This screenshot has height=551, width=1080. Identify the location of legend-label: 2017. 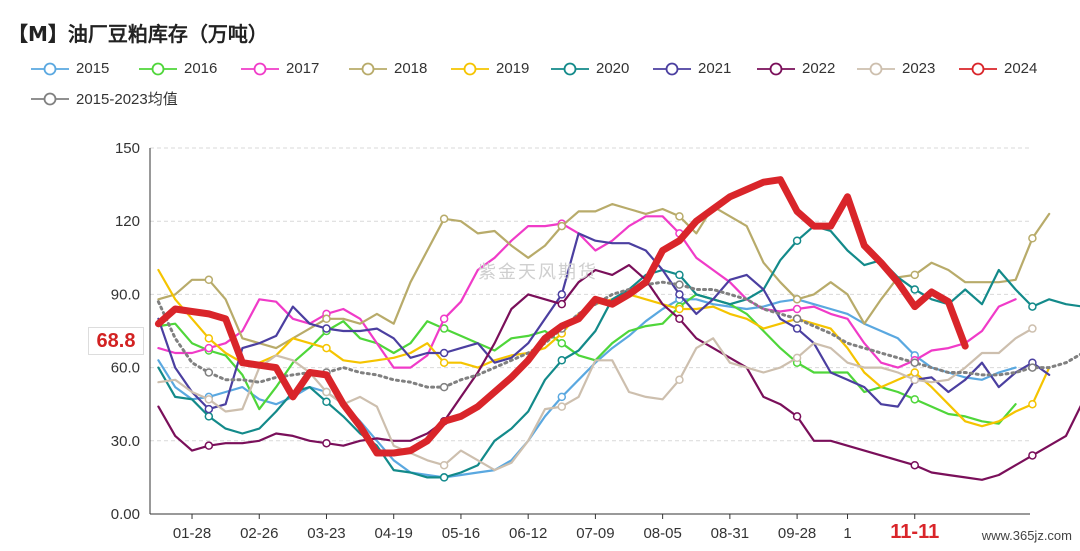
(303, 68).